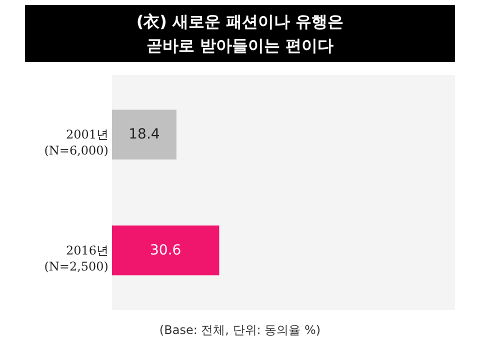  I want to click on text: (Base: 전체, 단위: 동의율 %), so click(240, 330).